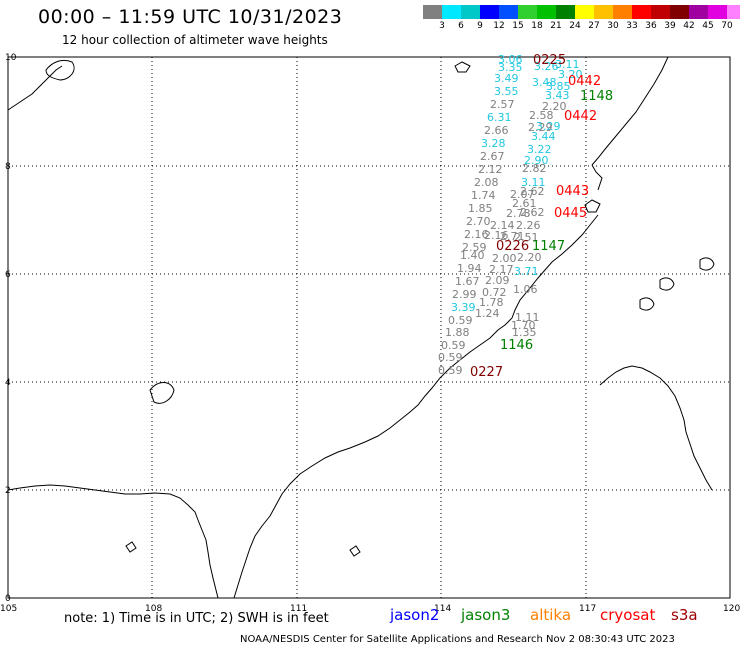  Describe the element at coordinates (499, 117) in the screenshot. I see `swh-value: 6.31` at that location.